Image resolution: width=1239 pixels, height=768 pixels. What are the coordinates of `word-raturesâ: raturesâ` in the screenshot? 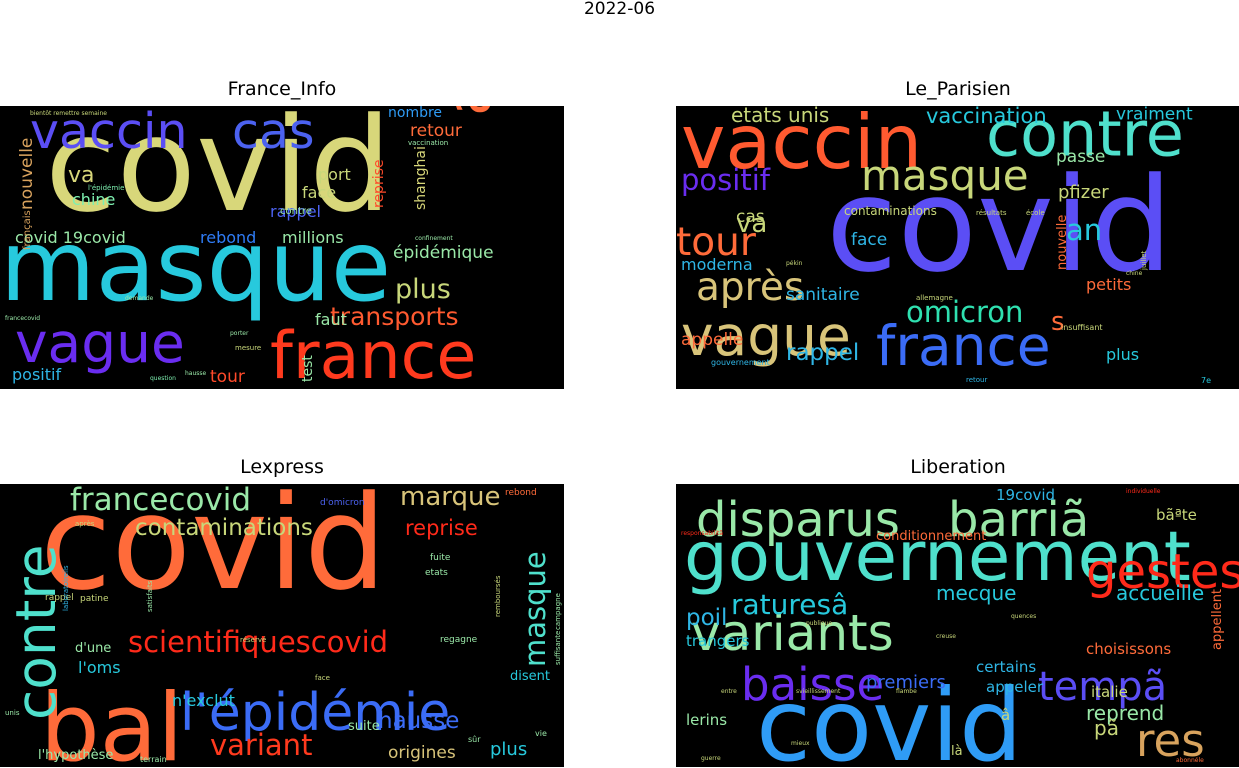 It's located at (789, 604).